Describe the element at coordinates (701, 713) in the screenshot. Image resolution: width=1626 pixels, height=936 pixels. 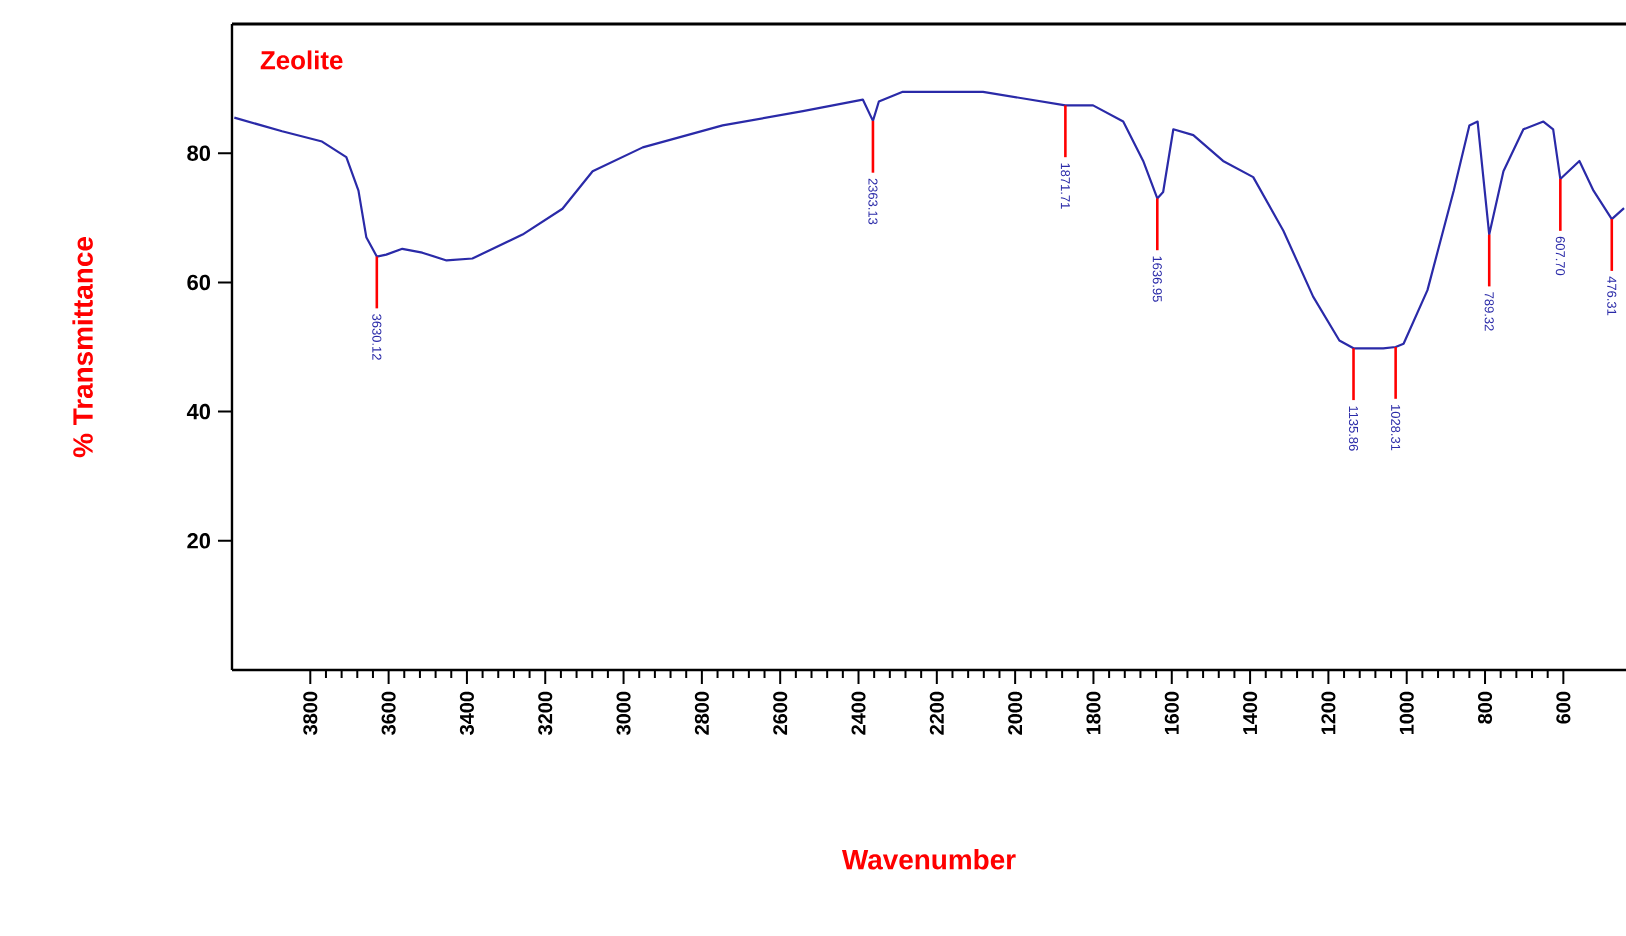
I see `x-tick-label: 2800` at that location.